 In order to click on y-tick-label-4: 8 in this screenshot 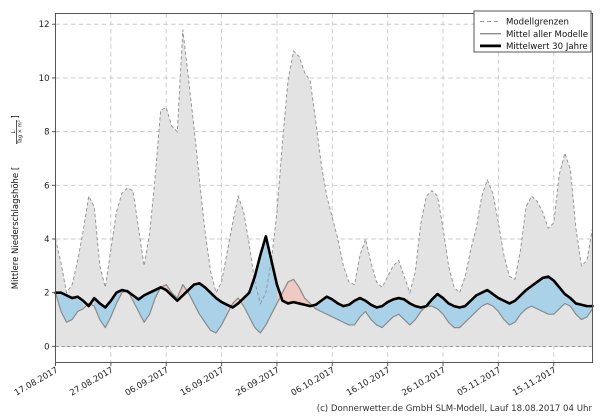, I will do `click(46, 133)`.